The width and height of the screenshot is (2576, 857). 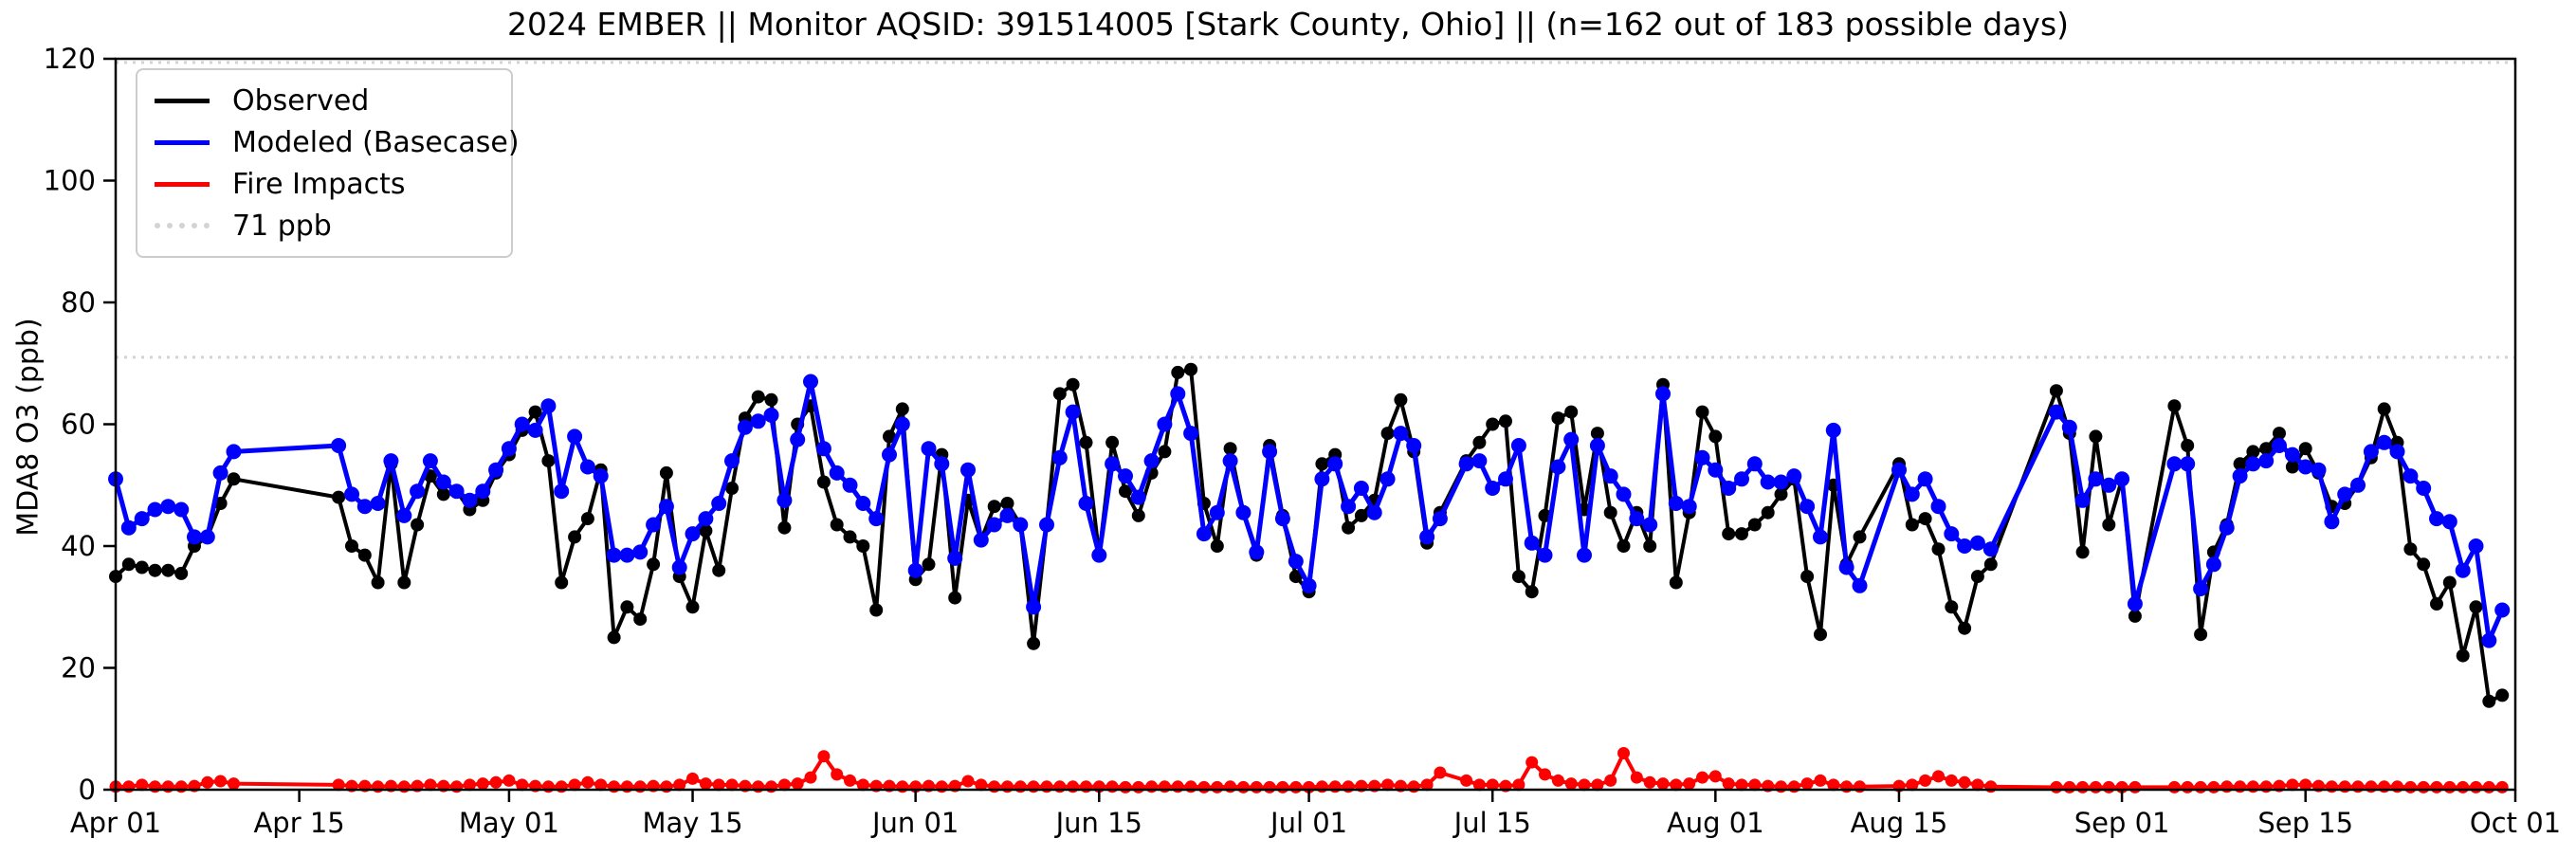 What do you see at coordinates (182, 184) in the screenshot?
I see `fire-line-swatch` at bounding box center [182, 184].